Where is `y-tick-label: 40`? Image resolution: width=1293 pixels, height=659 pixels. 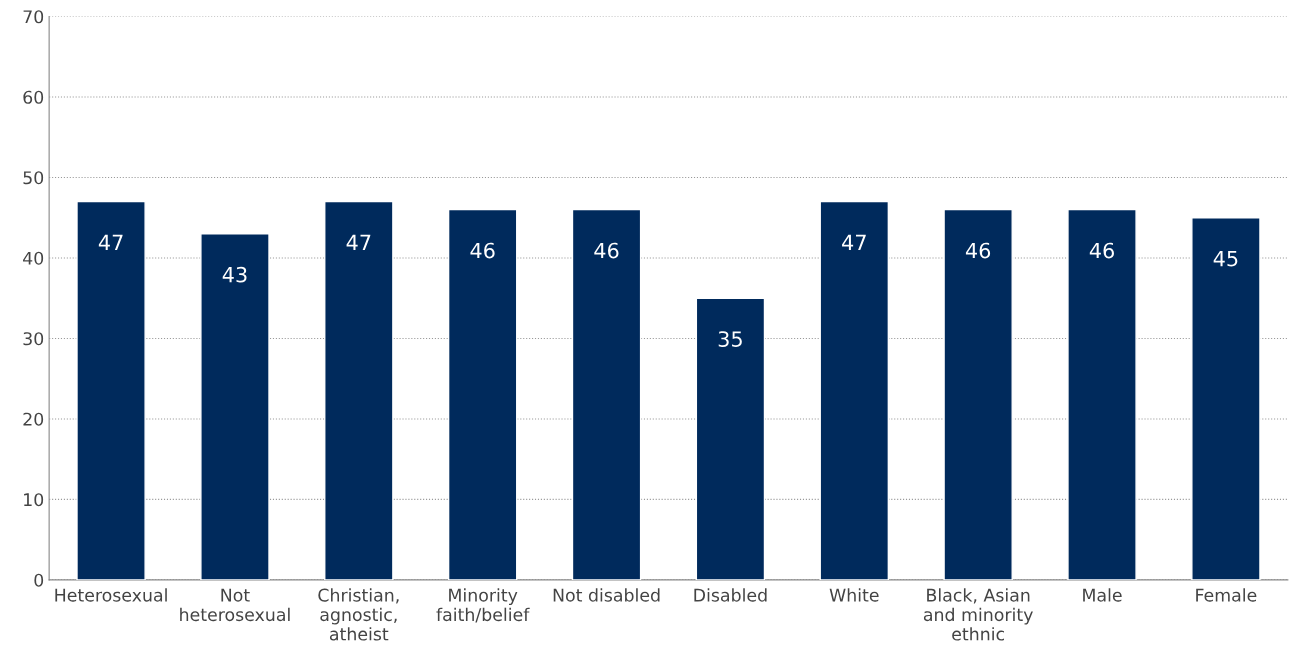
y-tick-label: 40 is located at coordinates (33, 258).